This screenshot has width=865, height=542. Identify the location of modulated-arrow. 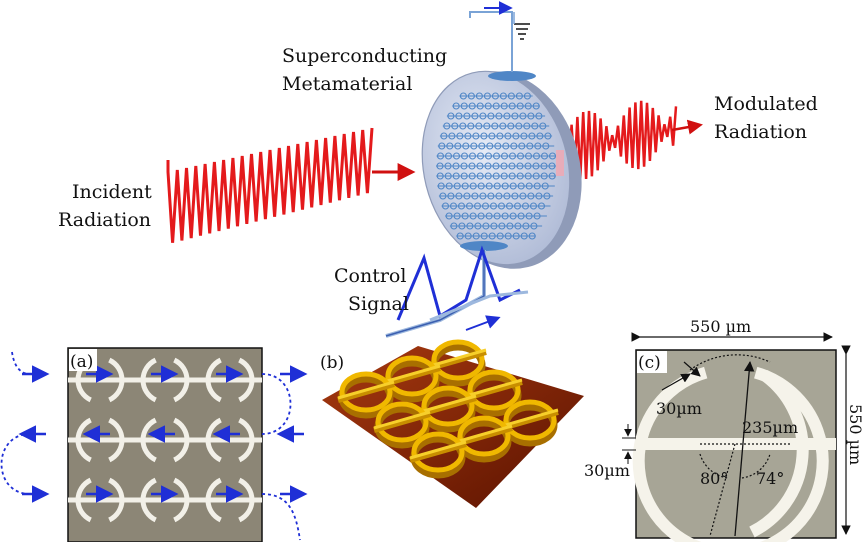
(687, 127).